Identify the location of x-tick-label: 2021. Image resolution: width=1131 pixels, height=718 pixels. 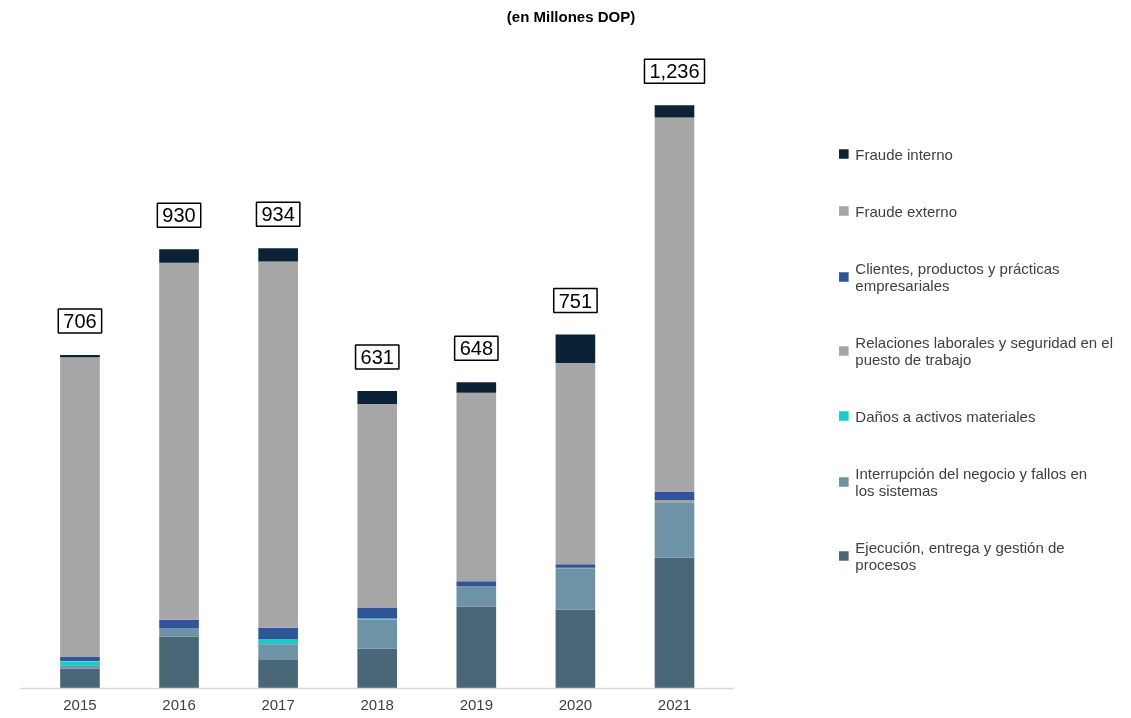
(674, 704).